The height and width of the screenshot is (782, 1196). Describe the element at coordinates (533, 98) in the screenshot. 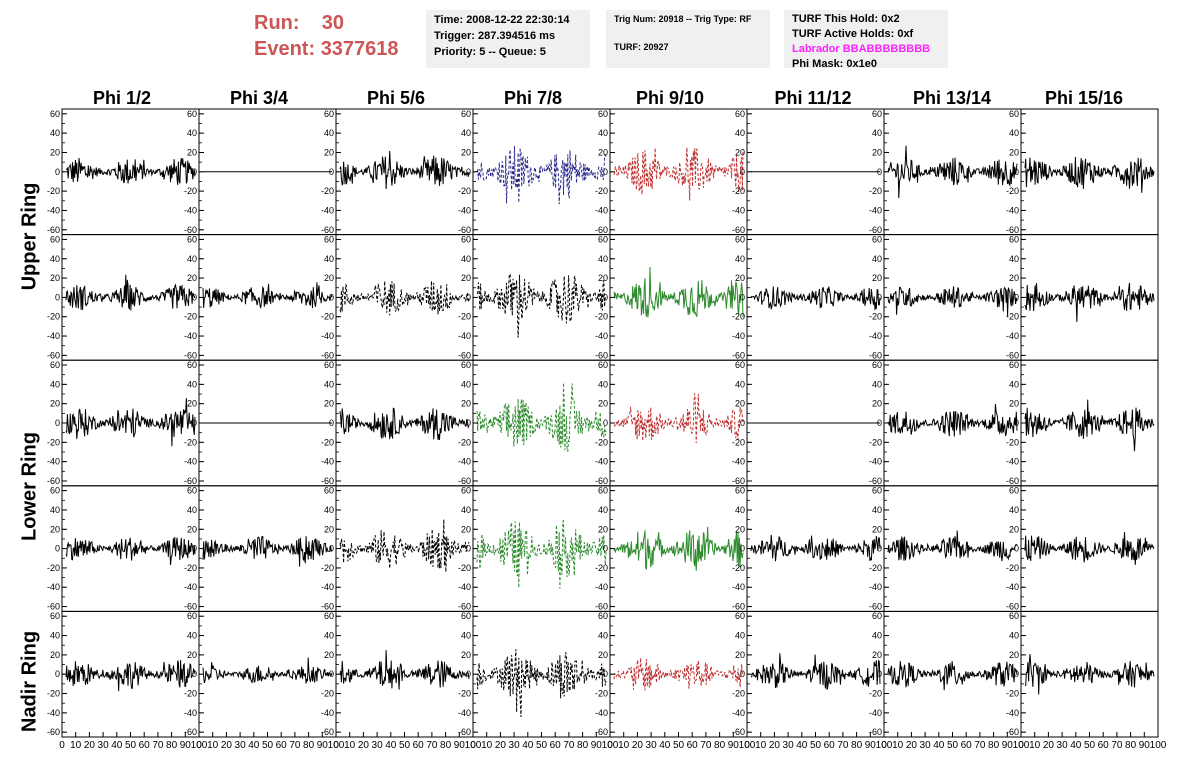

I see `column-header-phi-7-8: Phi 7/8` at that location.